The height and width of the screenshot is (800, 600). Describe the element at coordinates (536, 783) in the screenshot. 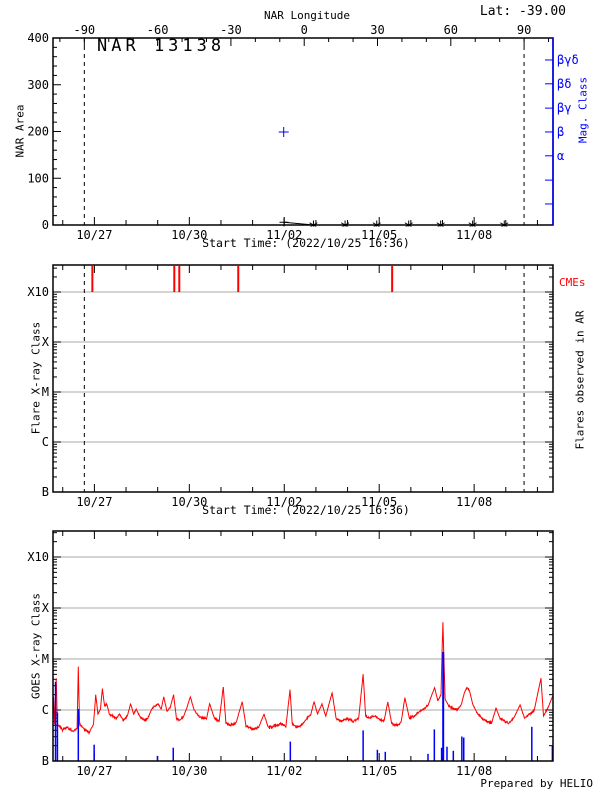

I see `prepared-by-label: Prepared by HELIO` at that location.